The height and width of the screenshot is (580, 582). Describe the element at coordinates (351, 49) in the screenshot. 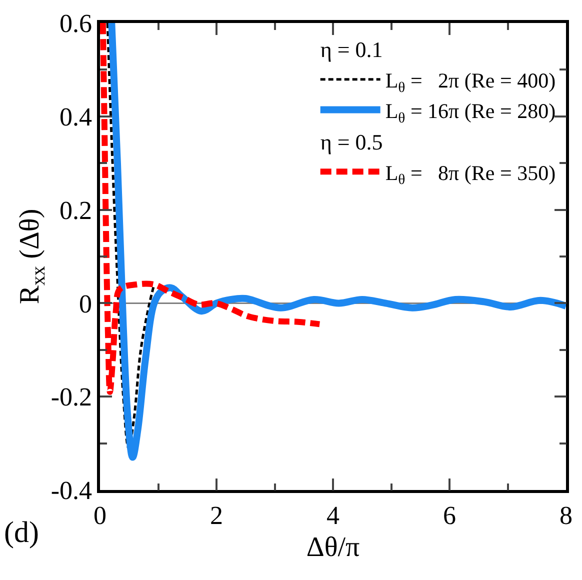

I see `annotation: η = 0.1` at that location.